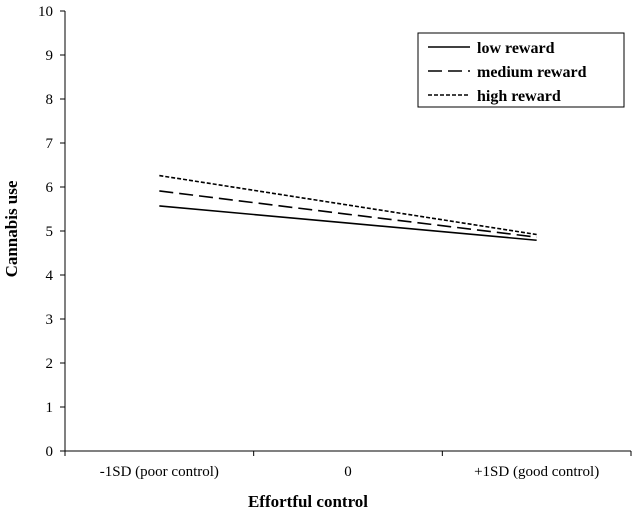 The width and height of the screenshot is (636, 513). What do you see at coordinates (50, 408) in the screenshot?
I see `y-tick-label: 1` at bounding box center [50, 408].